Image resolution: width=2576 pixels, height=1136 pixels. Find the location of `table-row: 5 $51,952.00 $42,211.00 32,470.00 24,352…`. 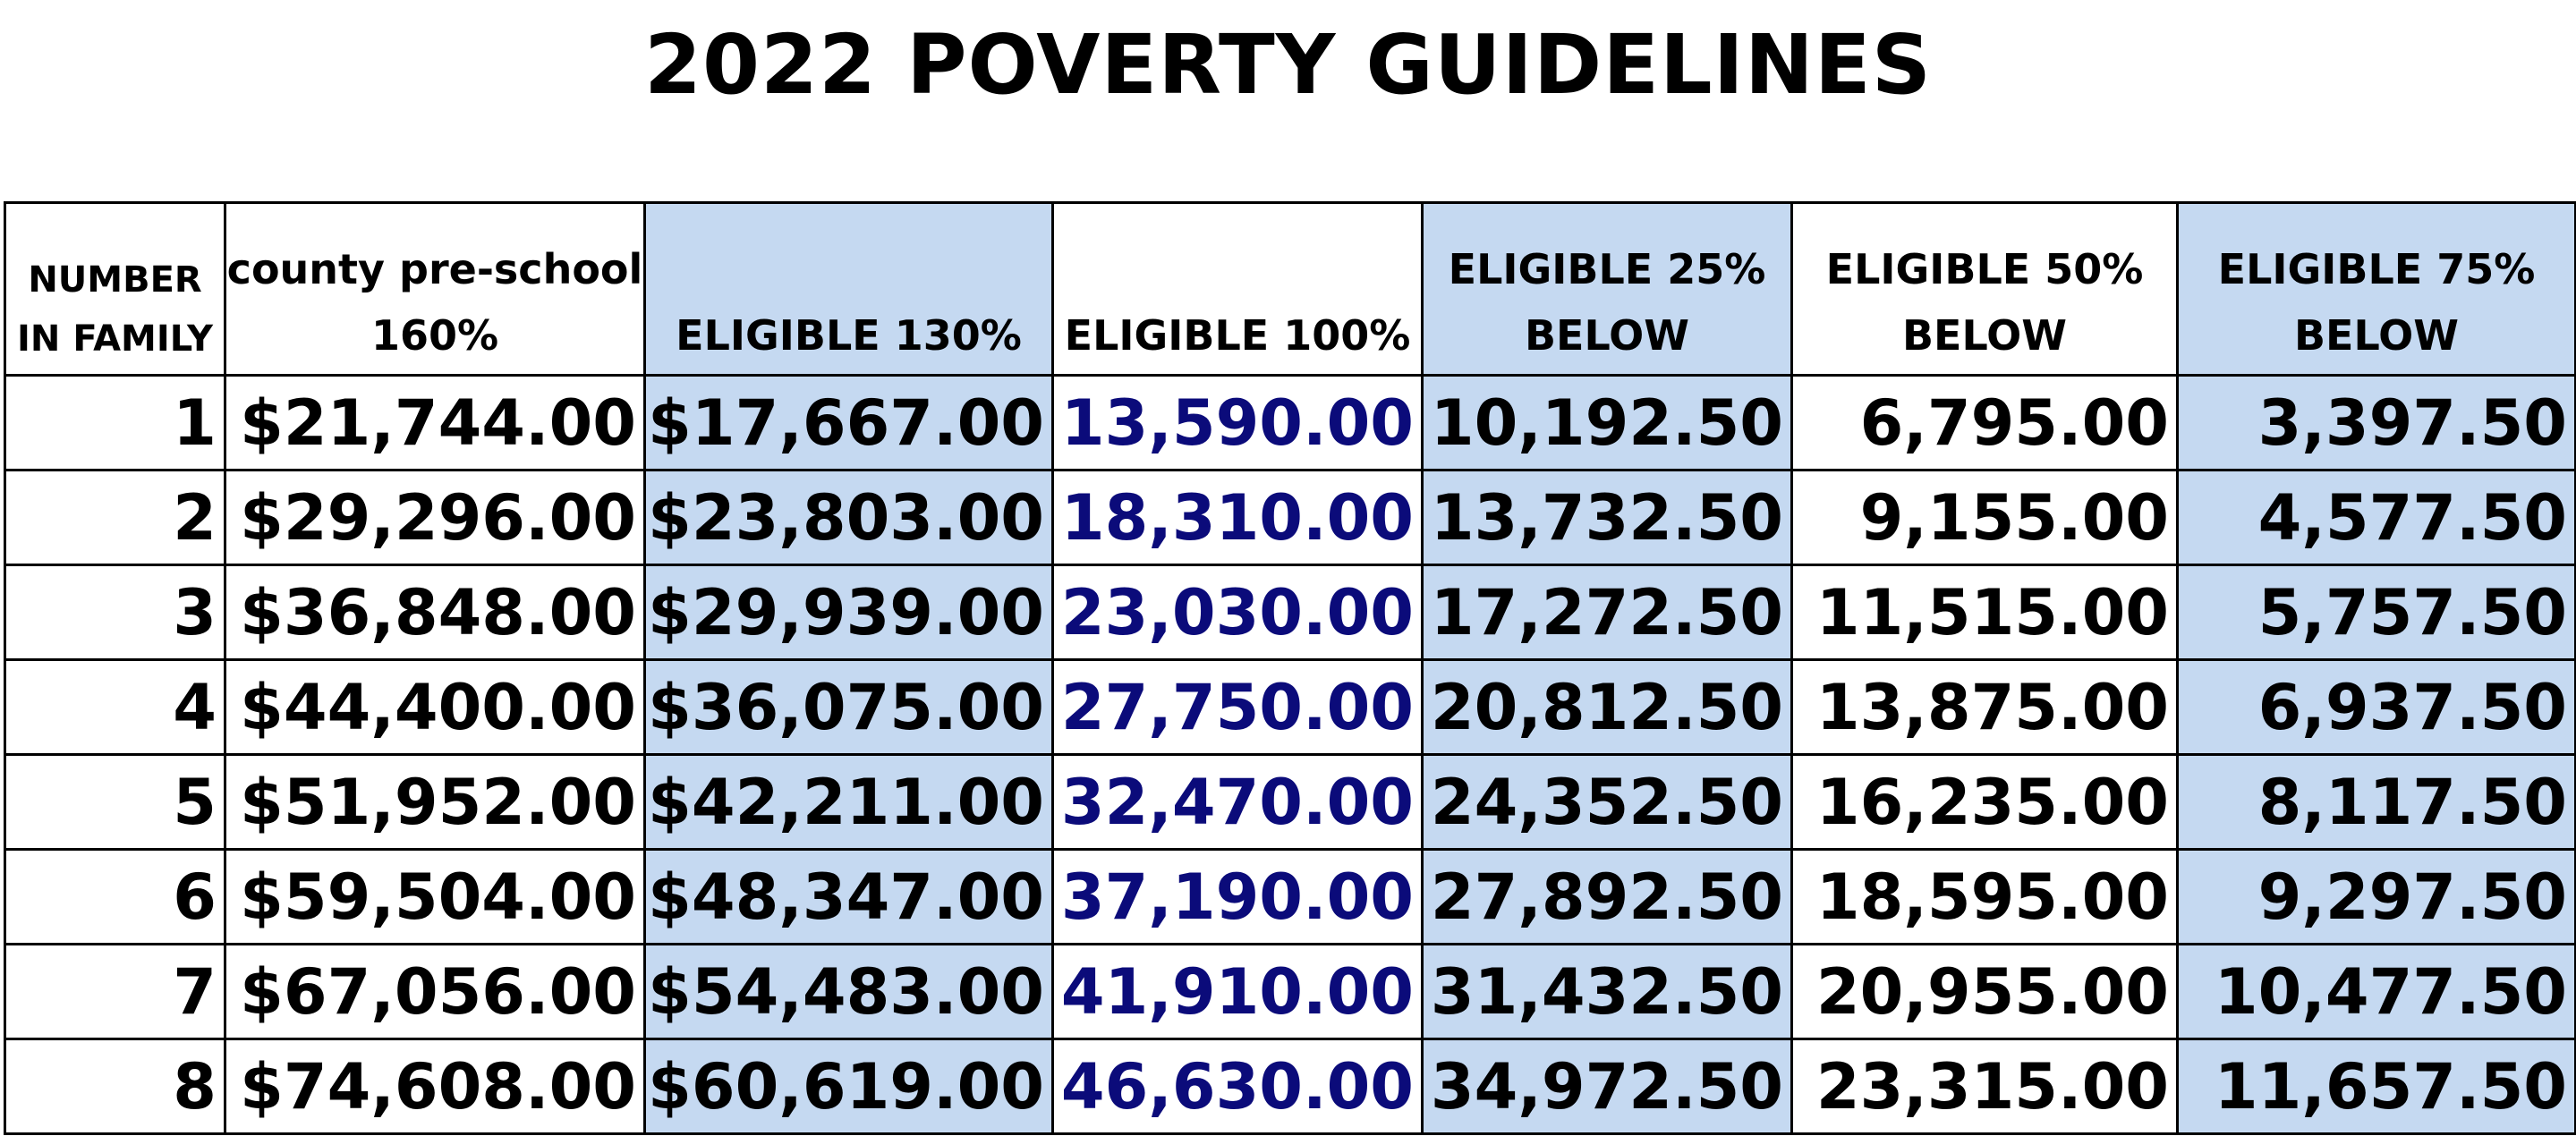

table-row: 5 $51,952.00 $42,211.00 32,470.00 24,352… is located at coordinates (1290, 802).